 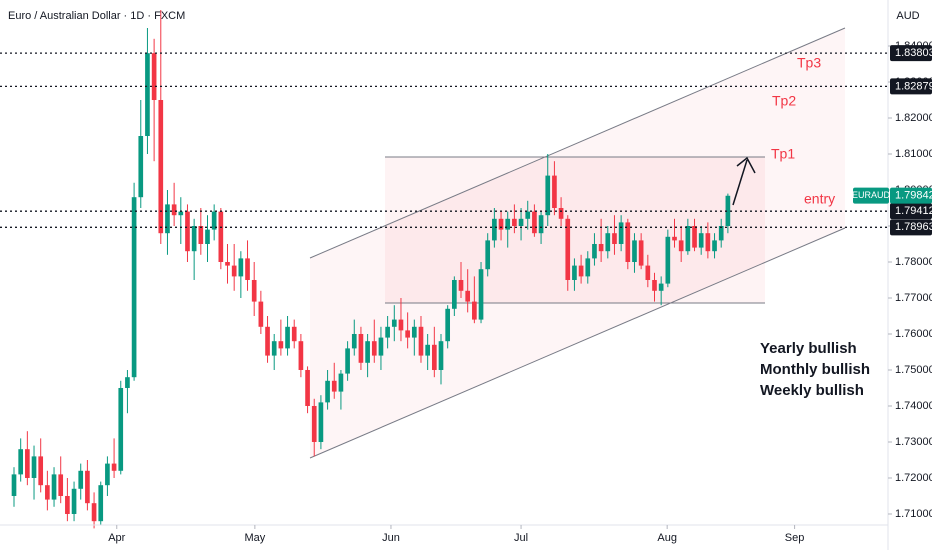 What do you see at coordinates (913, 196) in the screenshot?
I see `last-price: 1.79842` at bounding box center [913, 196].